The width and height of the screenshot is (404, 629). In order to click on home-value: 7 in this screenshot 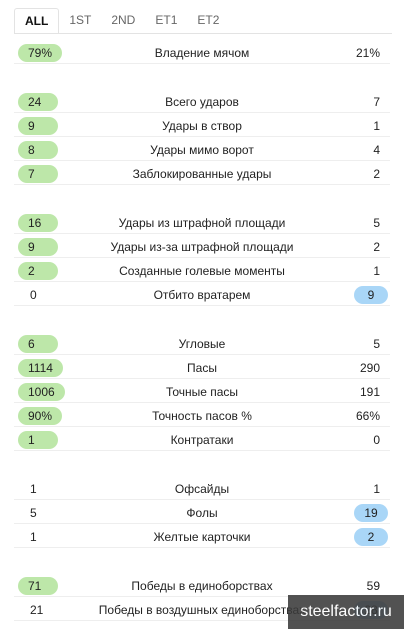, I will do `click(38, 174)`.